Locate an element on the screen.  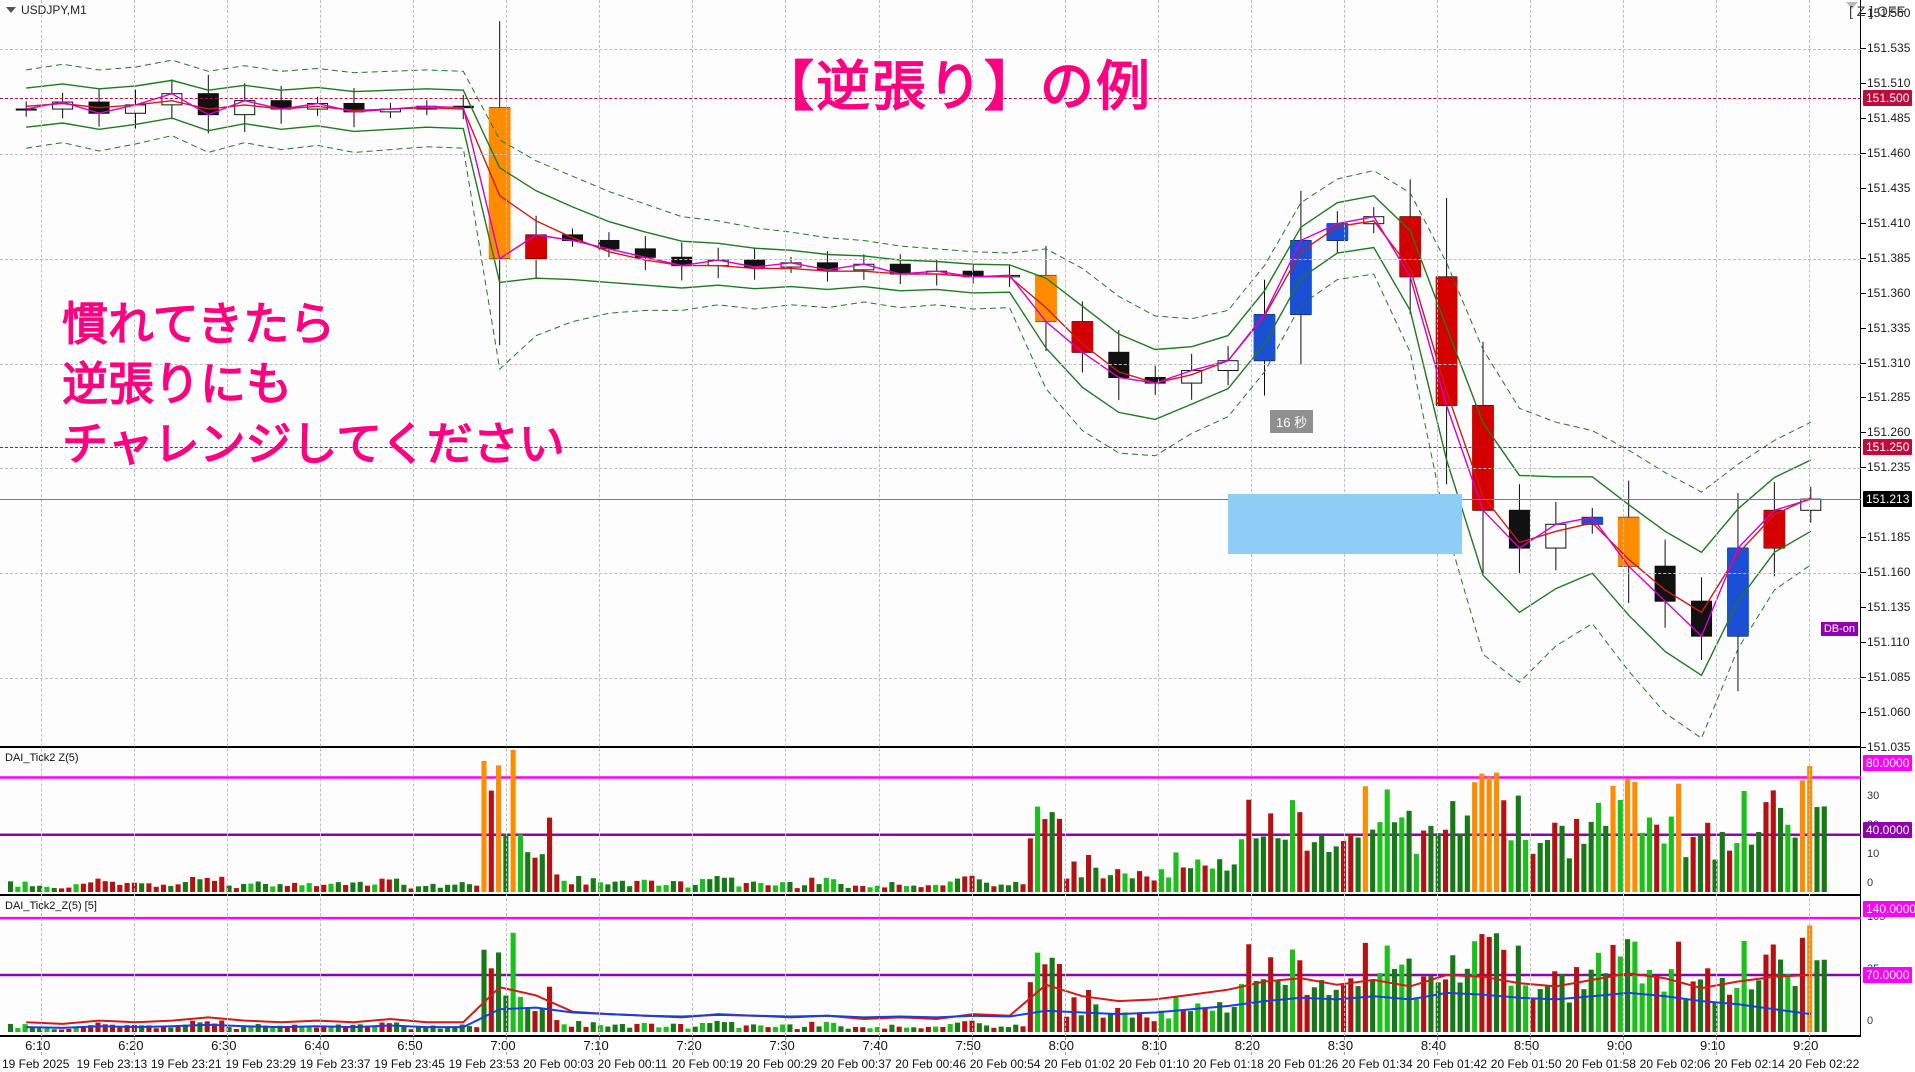
db-on-badge: DB-on is located at coordinates (1839, 629).